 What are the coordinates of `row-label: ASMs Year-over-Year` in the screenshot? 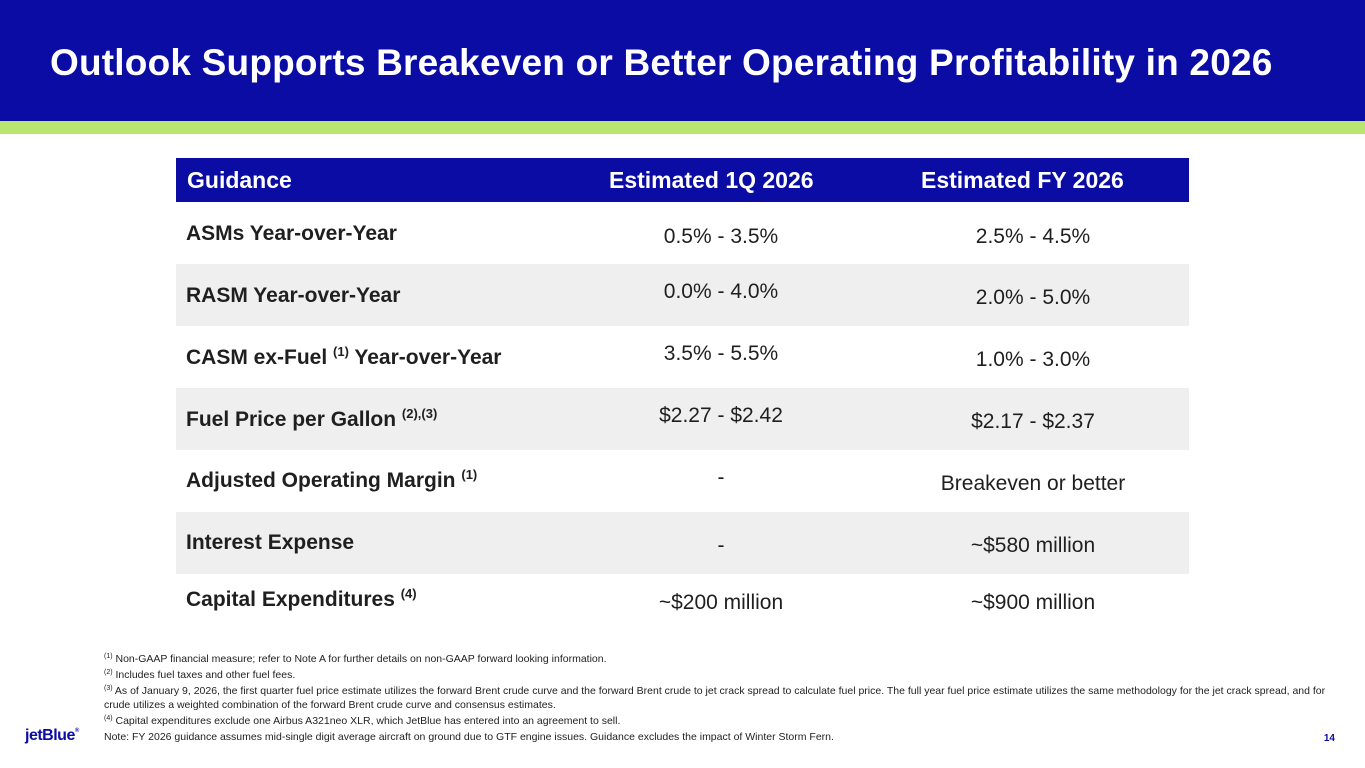 It's located at (291, 233).